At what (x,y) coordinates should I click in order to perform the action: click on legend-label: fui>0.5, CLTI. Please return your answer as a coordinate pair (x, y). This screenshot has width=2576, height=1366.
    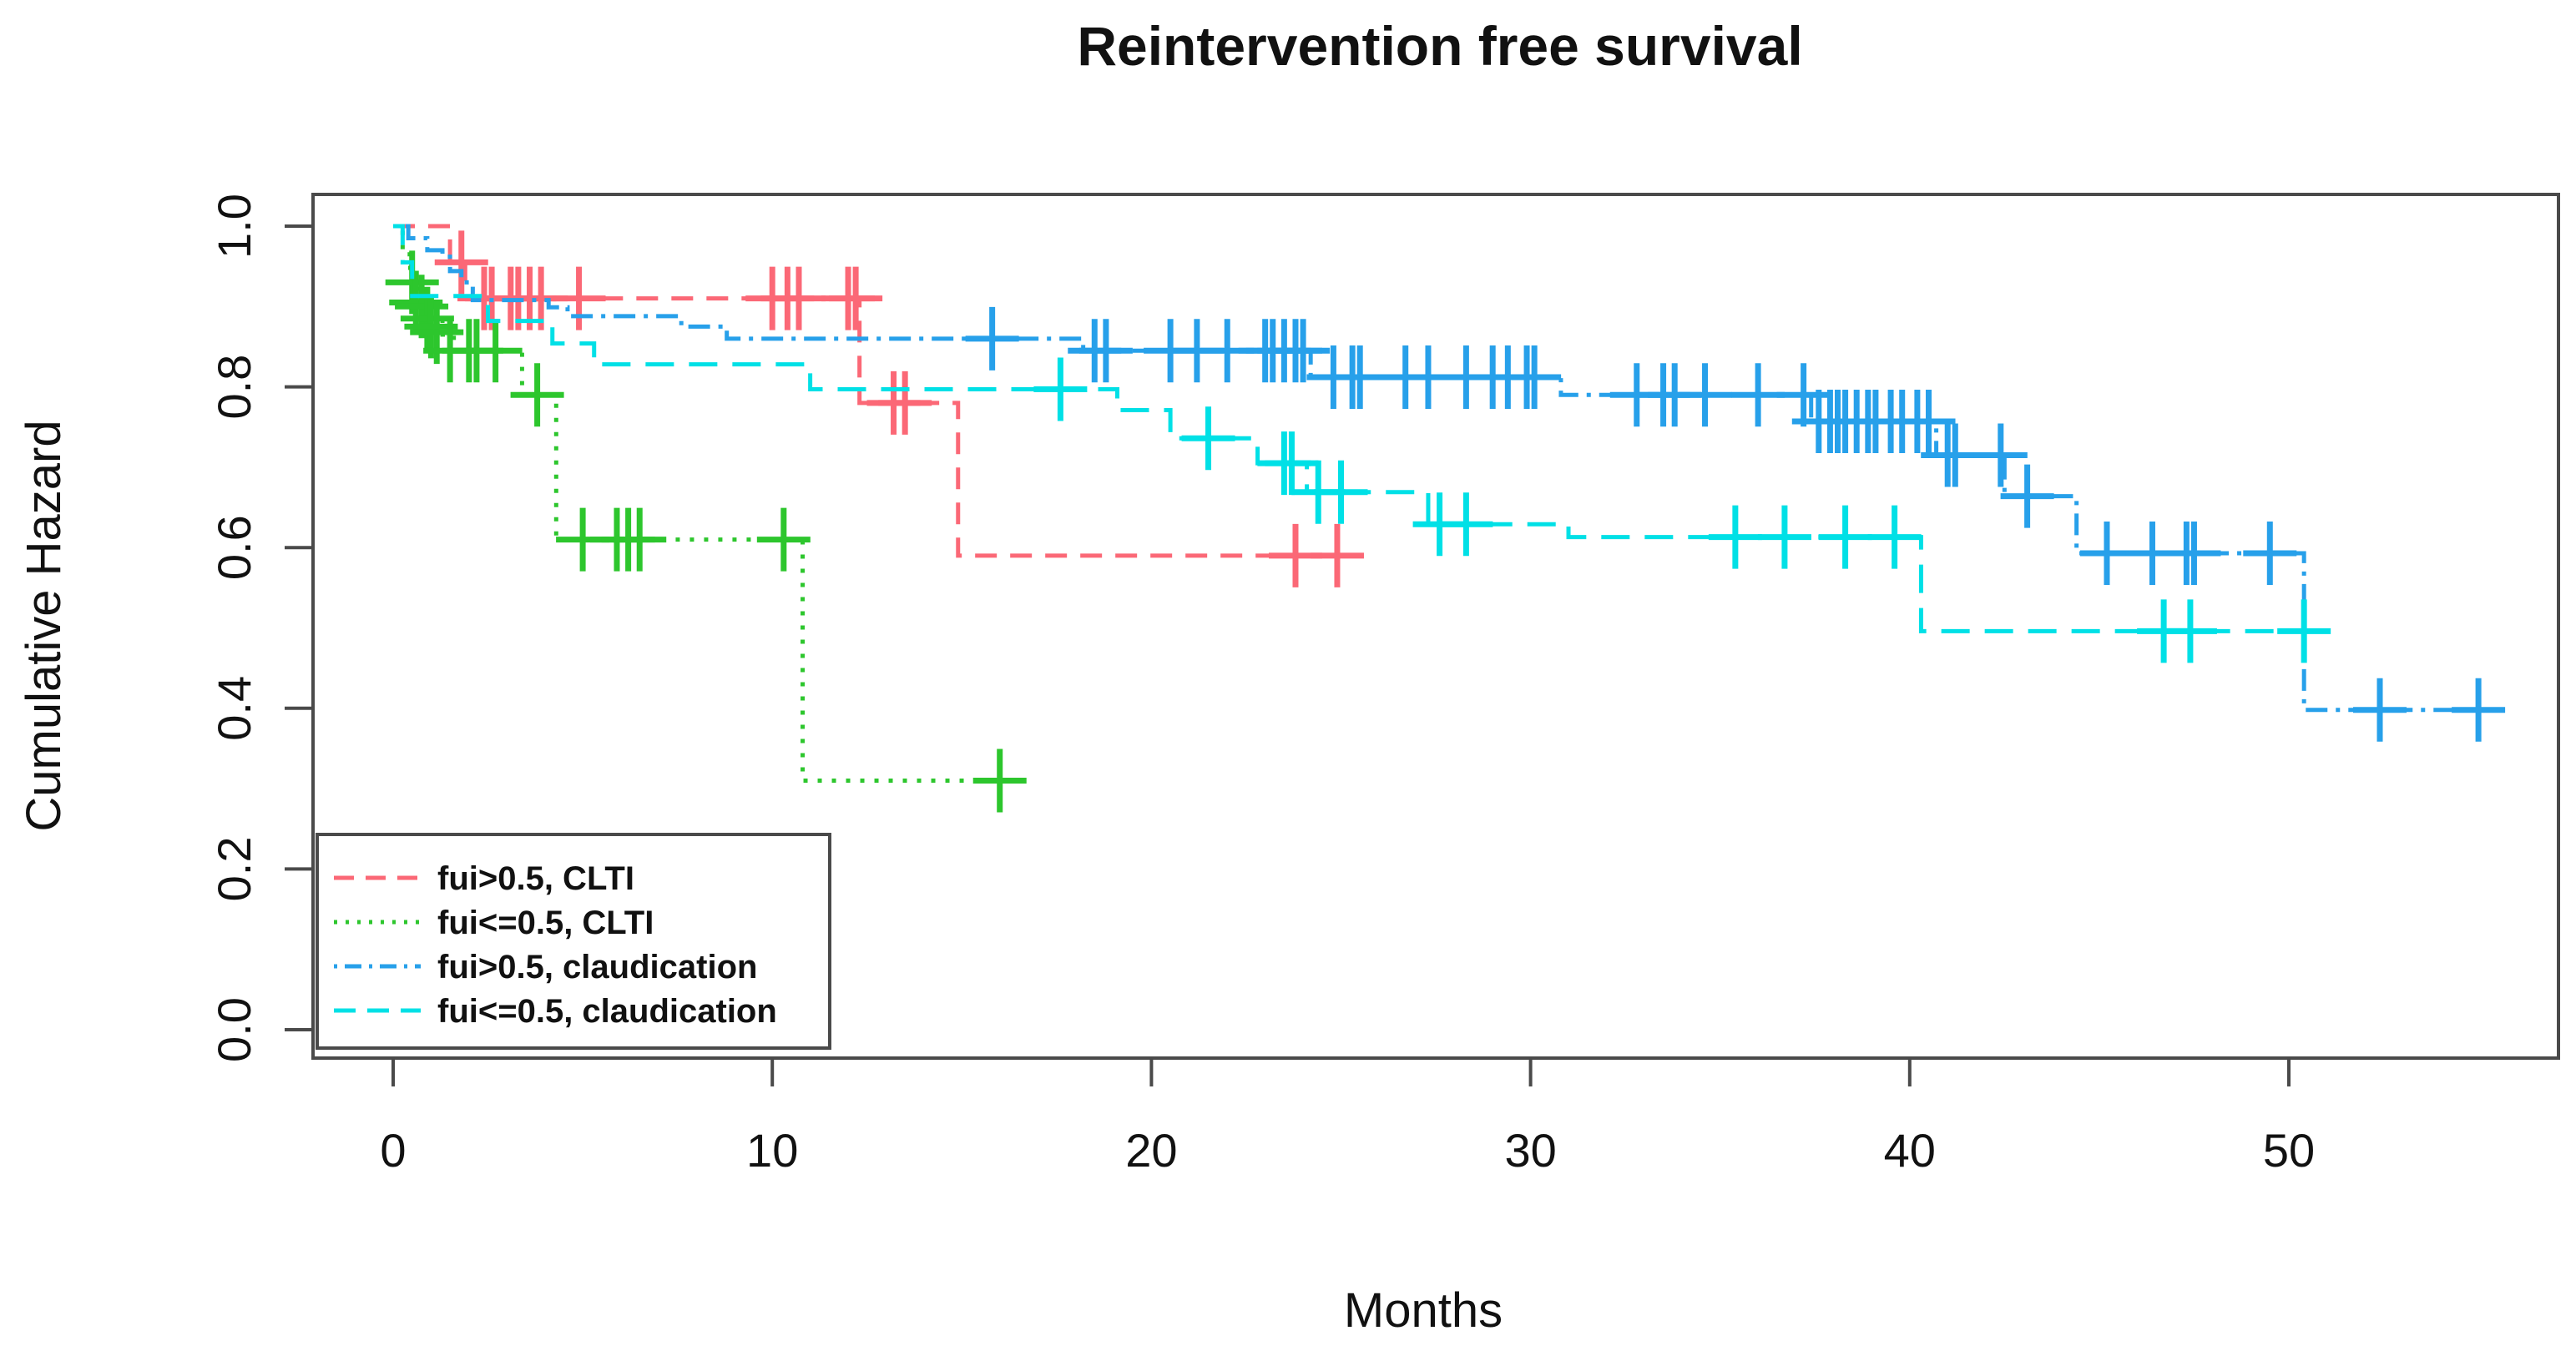
    Looking at the image, I should click on (535, 878).